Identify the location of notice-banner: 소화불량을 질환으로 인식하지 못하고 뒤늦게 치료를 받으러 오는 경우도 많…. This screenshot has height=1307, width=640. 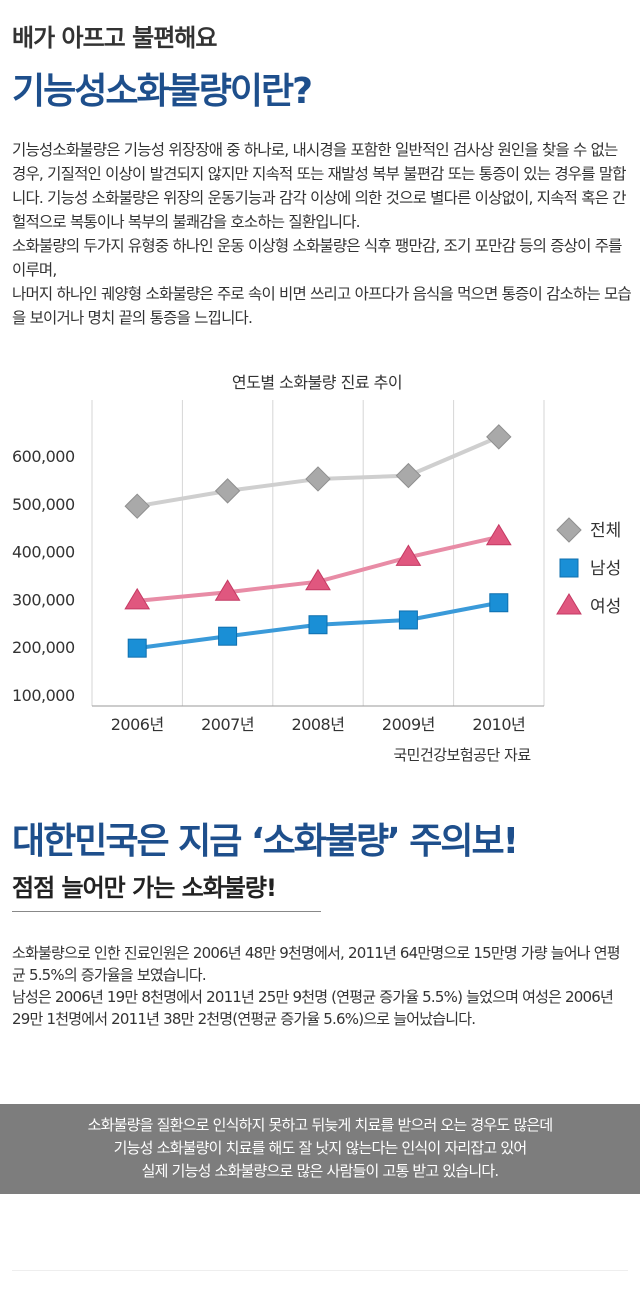
(320, 1149).